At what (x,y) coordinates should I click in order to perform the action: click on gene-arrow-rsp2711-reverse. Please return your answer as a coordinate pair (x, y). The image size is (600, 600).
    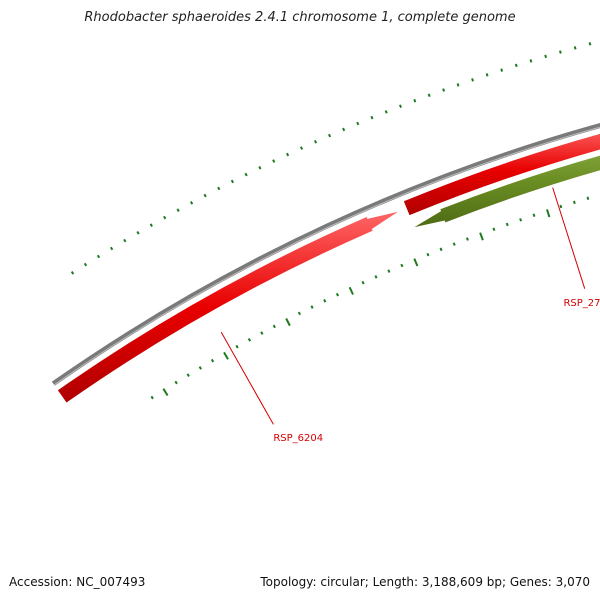
    Looking at the image, I should click on (507, 181).